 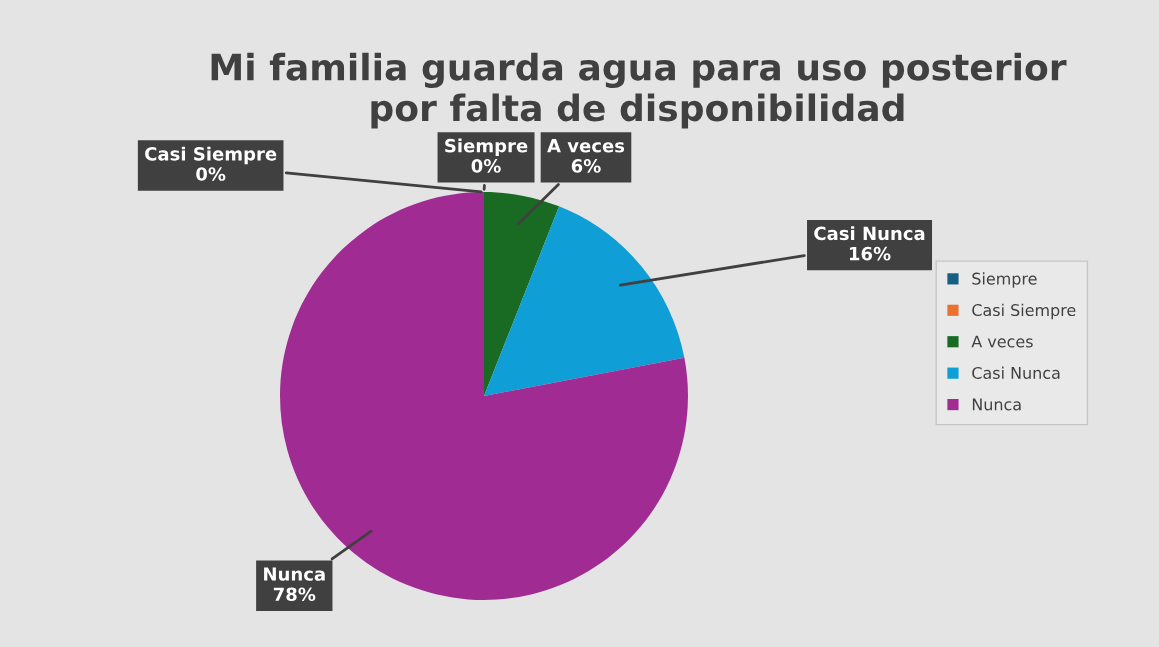 What do you see at coordinates (639, 90) in the screenshot?
I see `chart-title: Mi familia guarda agua para uso posterior por falta de disponibilidad` at bounding box center [639, 90].